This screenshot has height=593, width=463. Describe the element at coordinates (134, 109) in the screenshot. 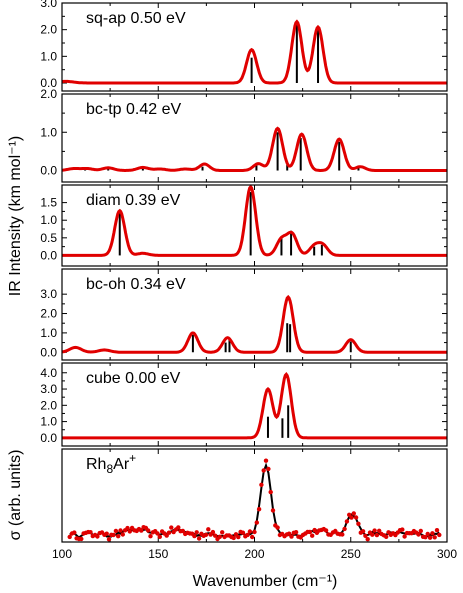

I see `panel-label: bc-tp 0.42 eV` at that location.